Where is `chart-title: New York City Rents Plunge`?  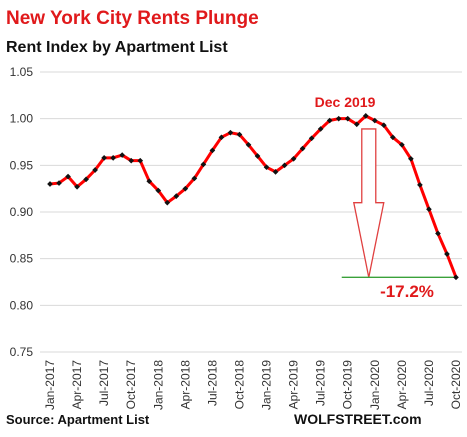 chart-title: New York City Rents Plunge is located at coordinates (132, 18).